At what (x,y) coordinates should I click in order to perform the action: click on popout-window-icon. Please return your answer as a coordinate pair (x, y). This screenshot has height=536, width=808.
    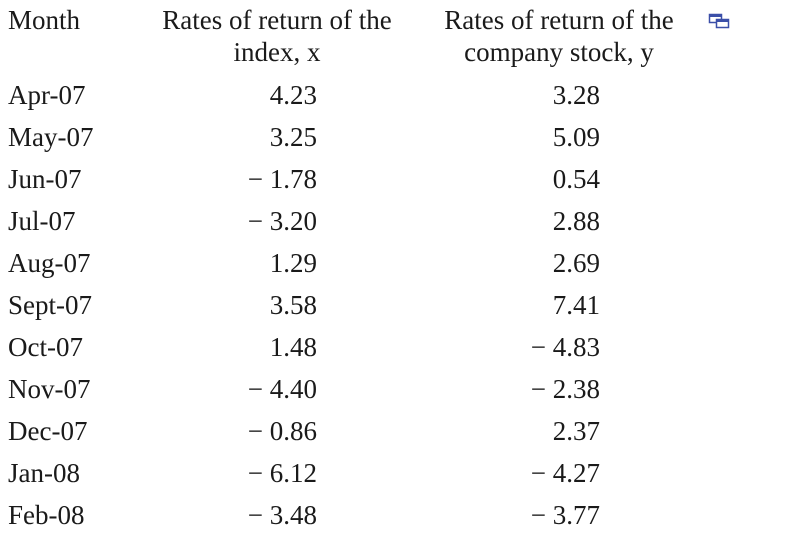
    Looking at the image, I should click on (719, 21).